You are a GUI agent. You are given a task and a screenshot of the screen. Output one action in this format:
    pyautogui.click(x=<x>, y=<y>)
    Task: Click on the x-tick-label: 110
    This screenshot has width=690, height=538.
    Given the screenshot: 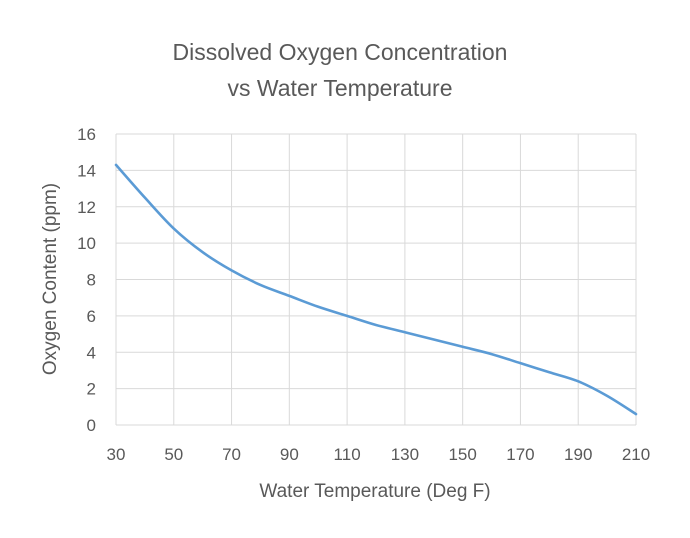 What is the action you would take?
    pyautogui.click(x=347, y=454)
    